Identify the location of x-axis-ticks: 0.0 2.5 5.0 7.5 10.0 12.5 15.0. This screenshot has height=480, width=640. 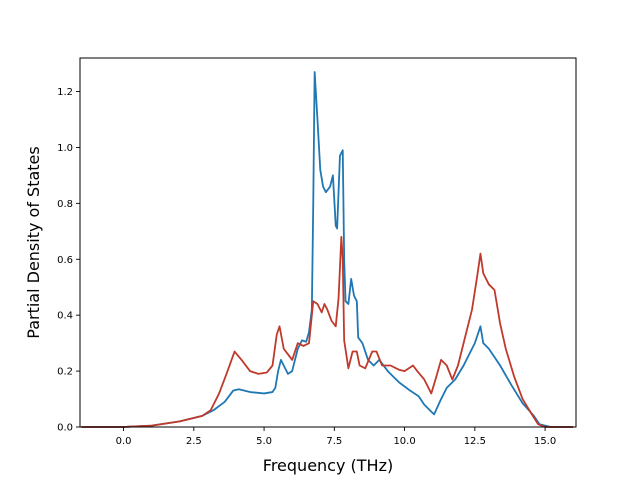
(336, 437).